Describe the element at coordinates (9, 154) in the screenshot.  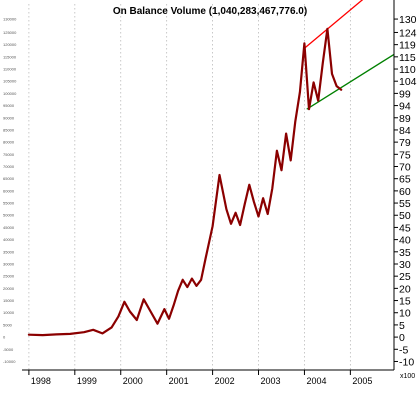
I see `left-tick-label: 75000` at that location.